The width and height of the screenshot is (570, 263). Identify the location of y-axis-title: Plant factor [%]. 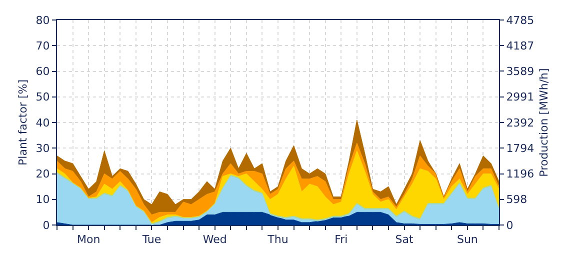
(23, 123).